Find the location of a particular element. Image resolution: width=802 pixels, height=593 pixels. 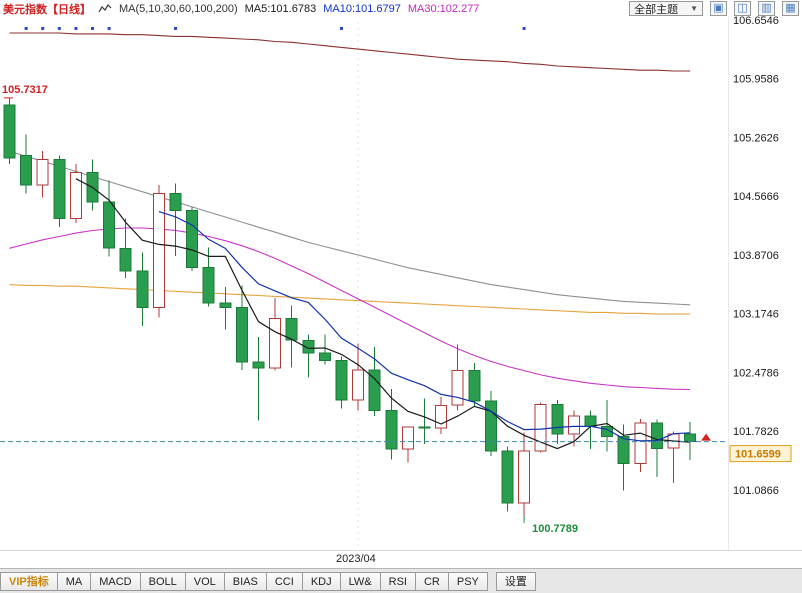

y-axis-tick: 105.9586 is located at coordinates (756, 80).